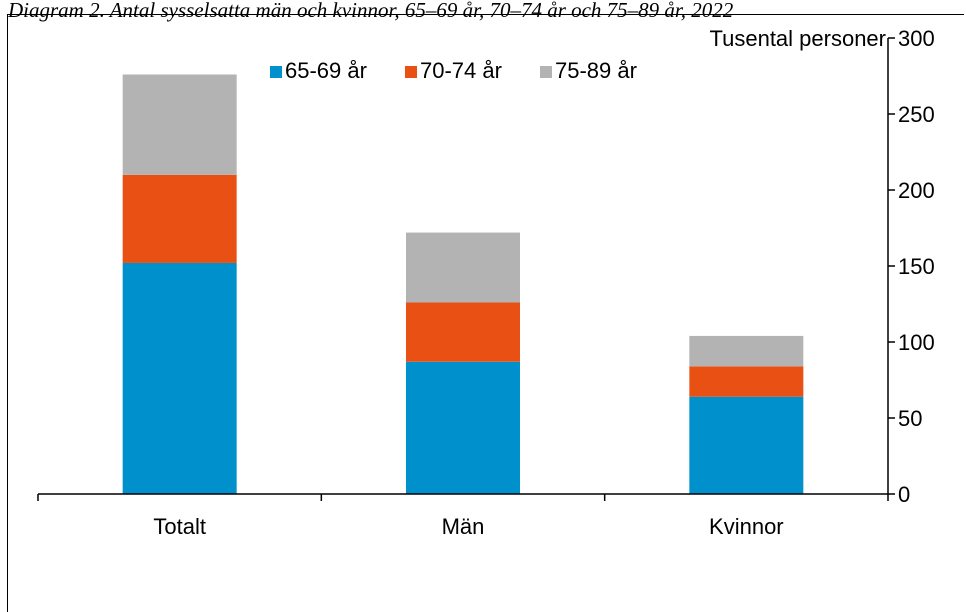 The image size is (966, 612). Describe the element at coordinates (179, 526) in the screenshot. I see `x-tick-label: Totalt` at that location.